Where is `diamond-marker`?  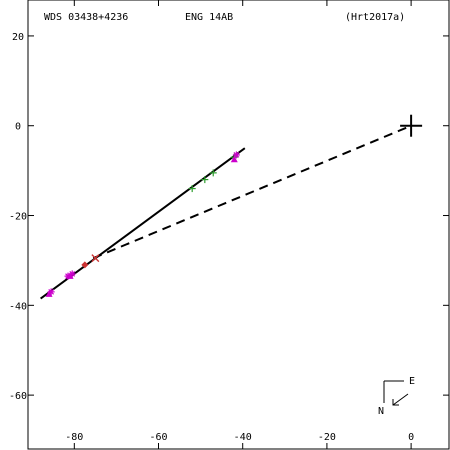
diamond-marker is located at coordinates (85, 265).